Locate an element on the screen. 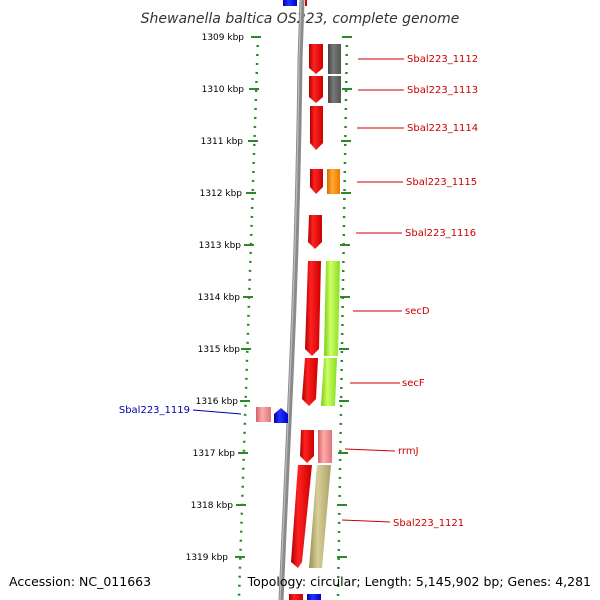 The width and height of the screenshot is (600, 600). gene-label: Sbal223_1113 is located at coordinates (442, 90).